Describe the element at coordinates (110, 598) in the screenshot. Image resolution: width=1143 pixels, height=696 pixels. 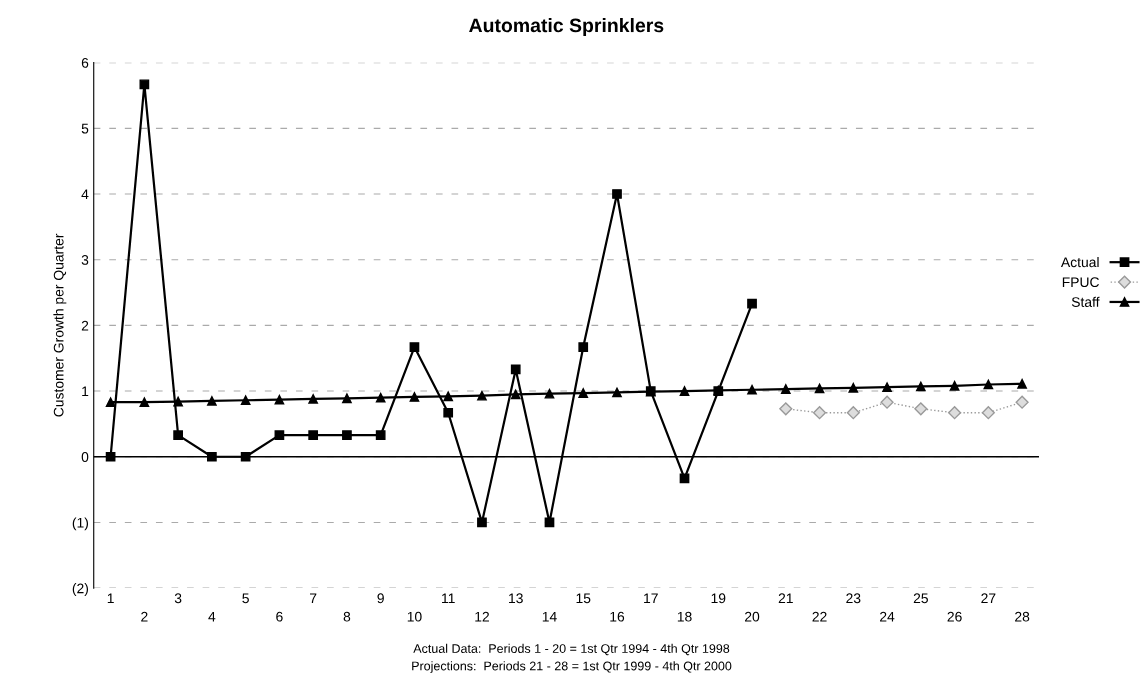
I see `x-tick-label: 1` at that location.